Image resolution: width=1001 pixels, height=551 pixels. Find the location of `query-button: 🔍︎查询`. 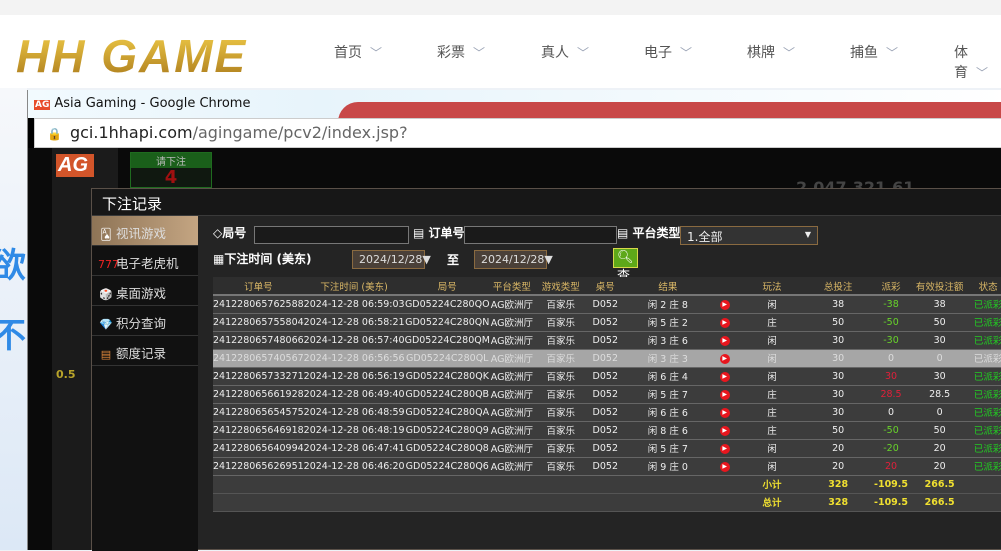

query-button: 🔍︎查询 is located at coordinates (625, 275).